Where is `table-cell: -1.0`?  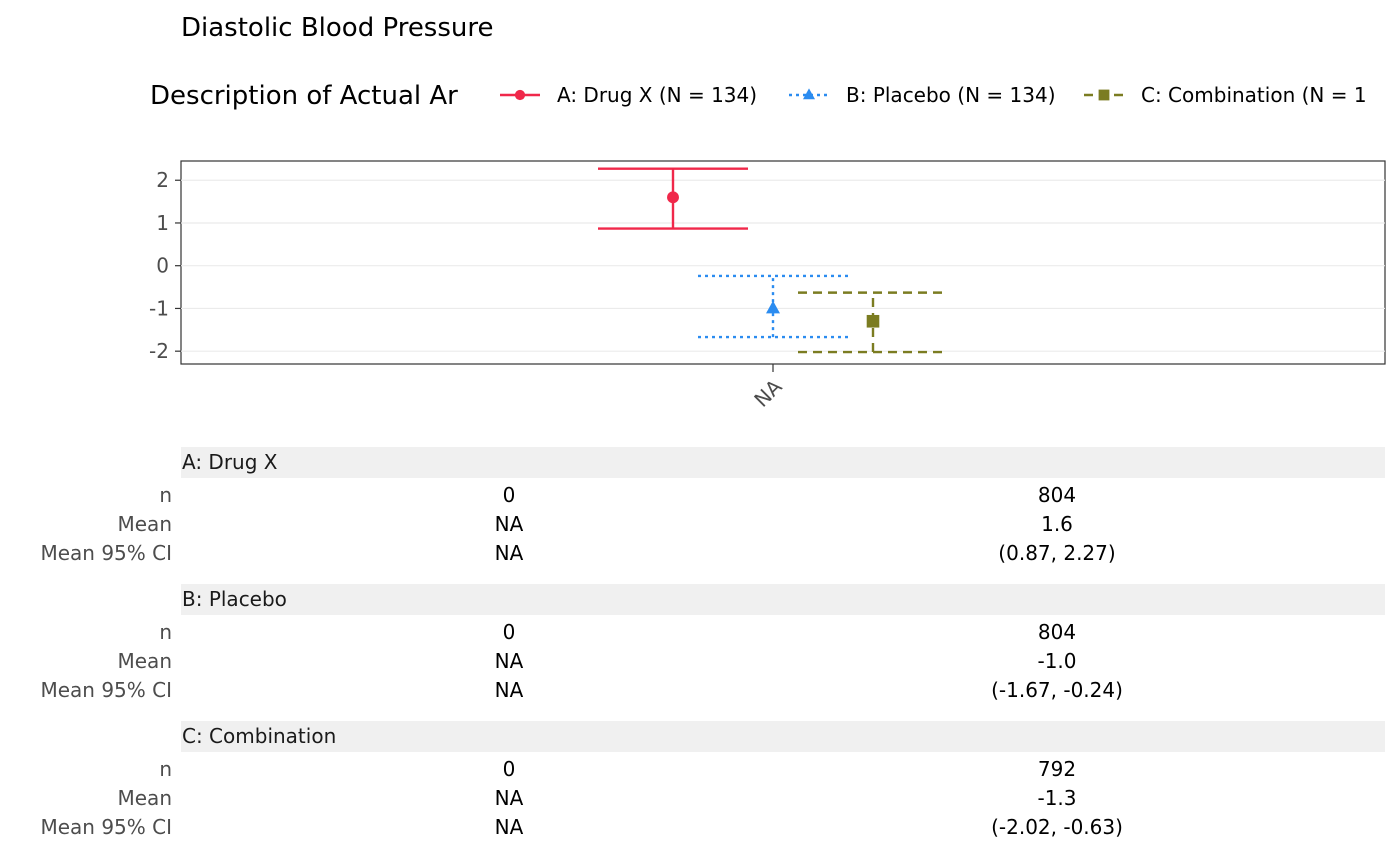
table-cell: -1.0 is located at coordinates (1057, 661).